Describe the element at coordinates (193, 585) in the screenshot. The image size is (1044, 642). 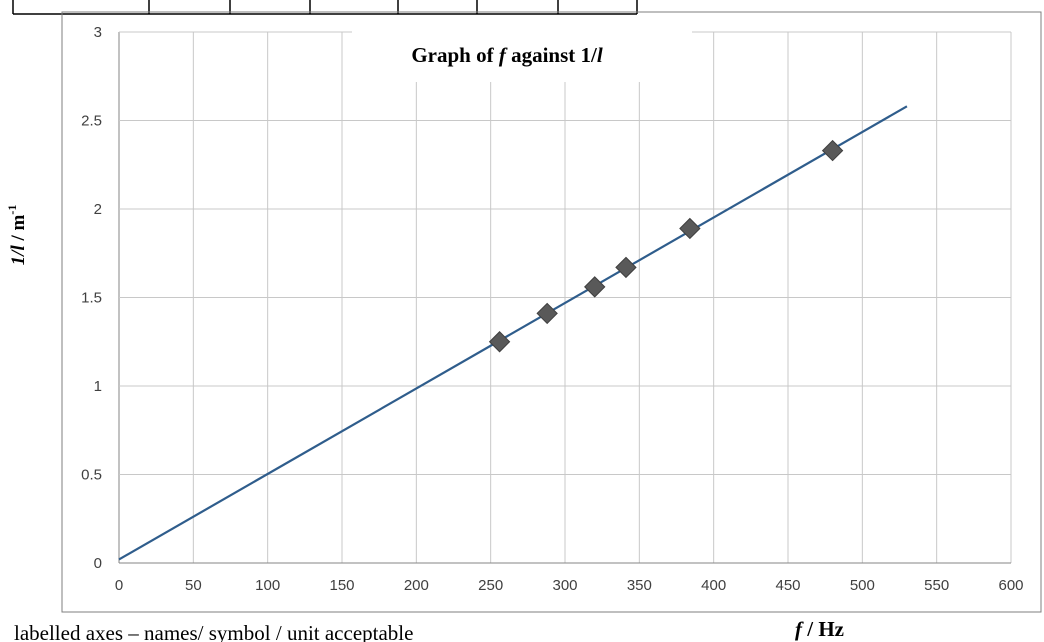
I see `x-tick-label: 50` at that location.